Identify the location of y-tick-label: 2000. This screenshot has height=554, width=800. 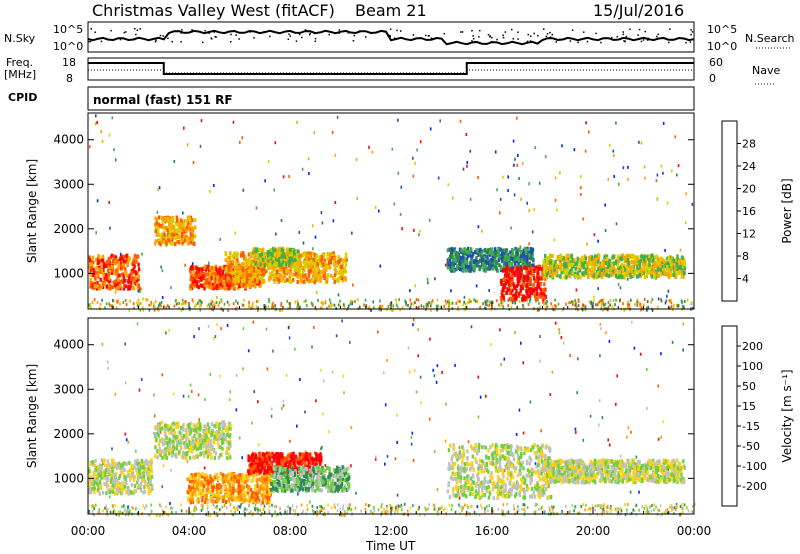
(68, 229).